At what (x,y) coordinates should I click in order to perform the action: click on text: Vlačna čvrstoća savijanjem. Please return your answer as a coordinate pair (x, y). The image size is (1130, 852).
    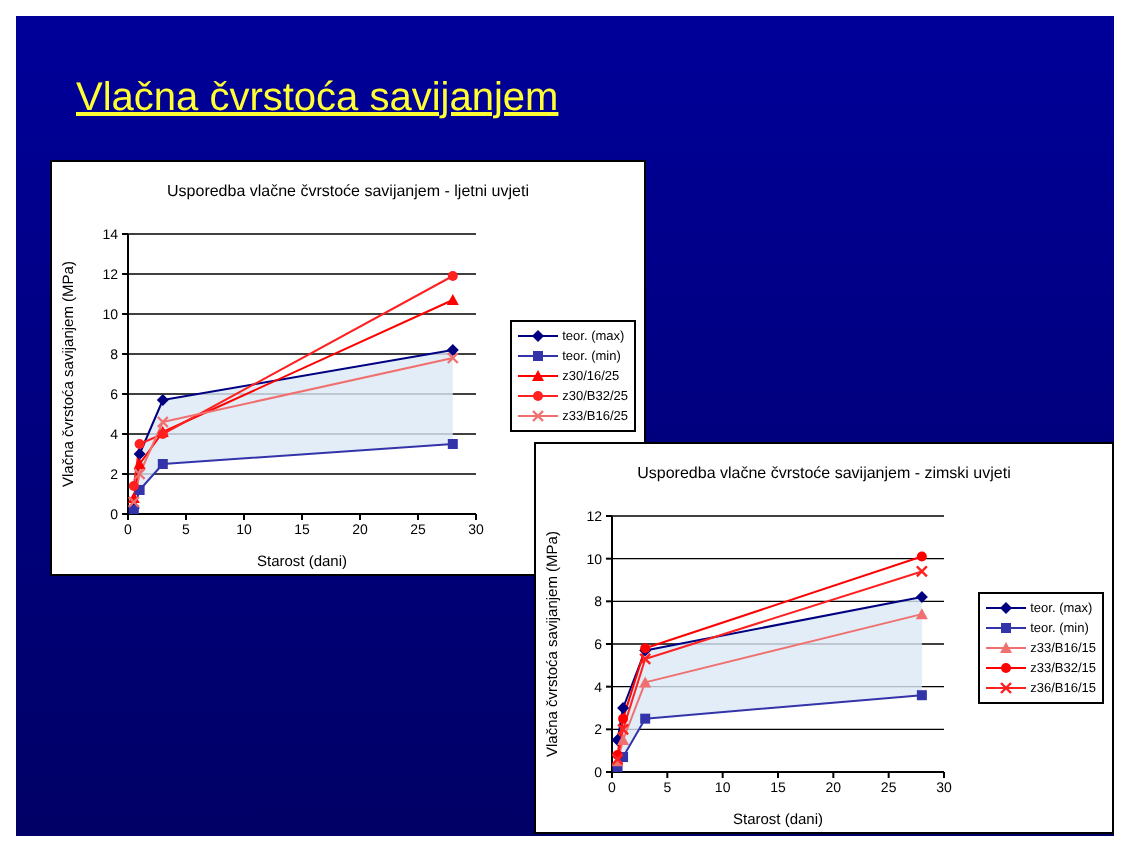
    Looking at the image, I should click on (317, 99).